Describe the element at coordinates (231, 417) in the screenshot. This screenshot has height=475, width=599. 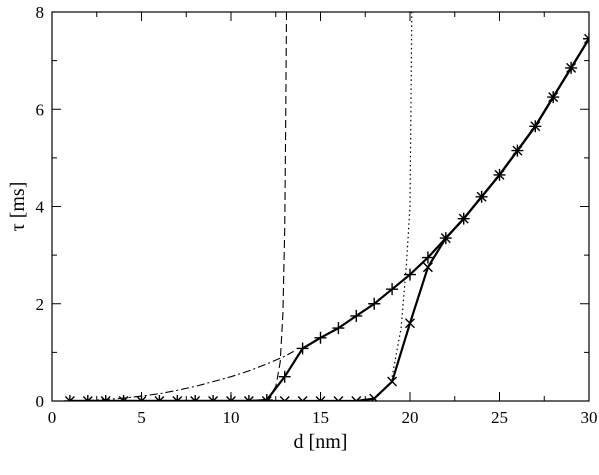
I see `x-tick-label: 10` at that location.